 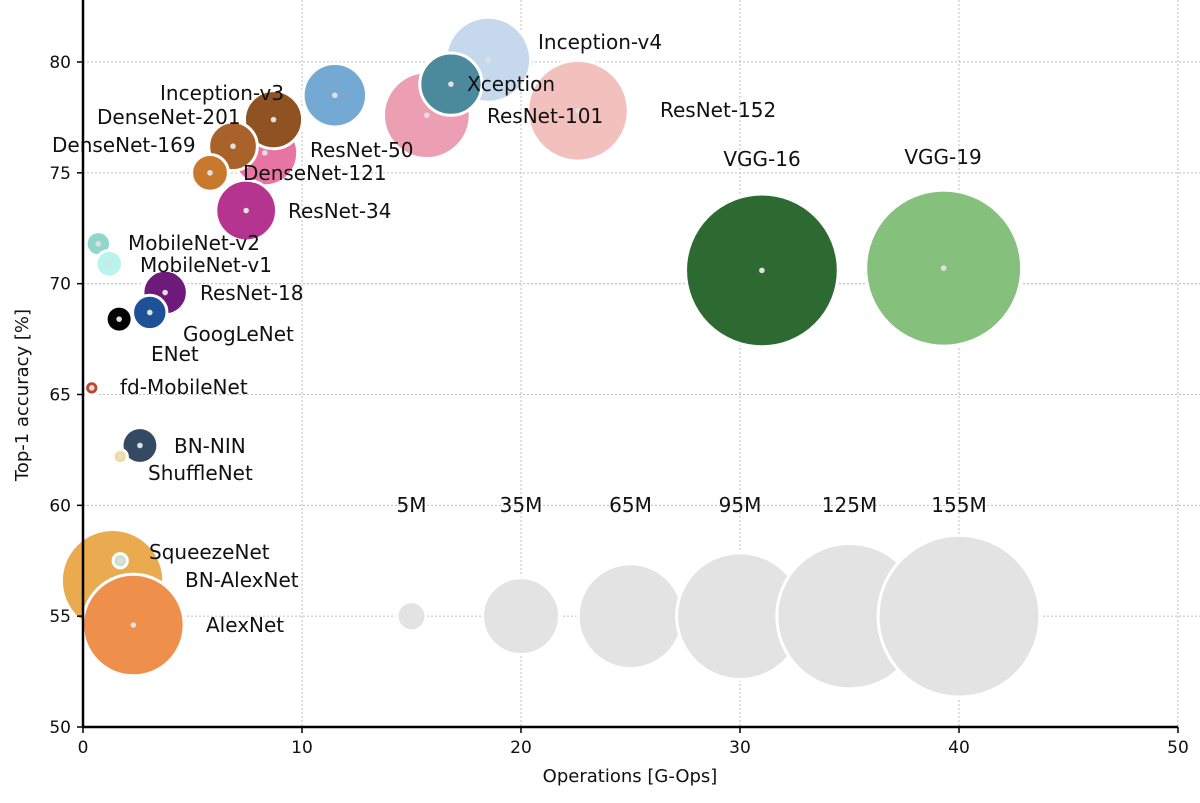 What do you see at coordinates (315, 173) in the screenshot?
I see `point-label: DenseNet-121` at bounding box center [315, 173].